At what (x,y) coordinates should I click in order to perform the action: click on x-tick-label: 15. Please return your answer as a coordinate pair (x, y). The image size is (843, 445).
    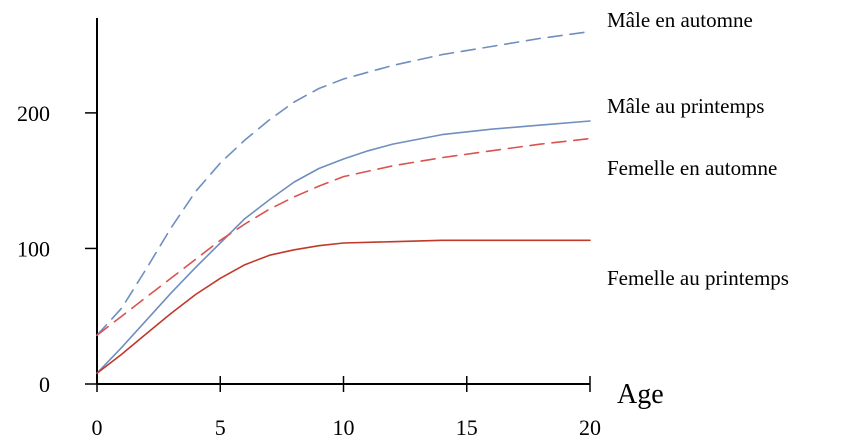
    Looking at the image, I should click on (467, 427).